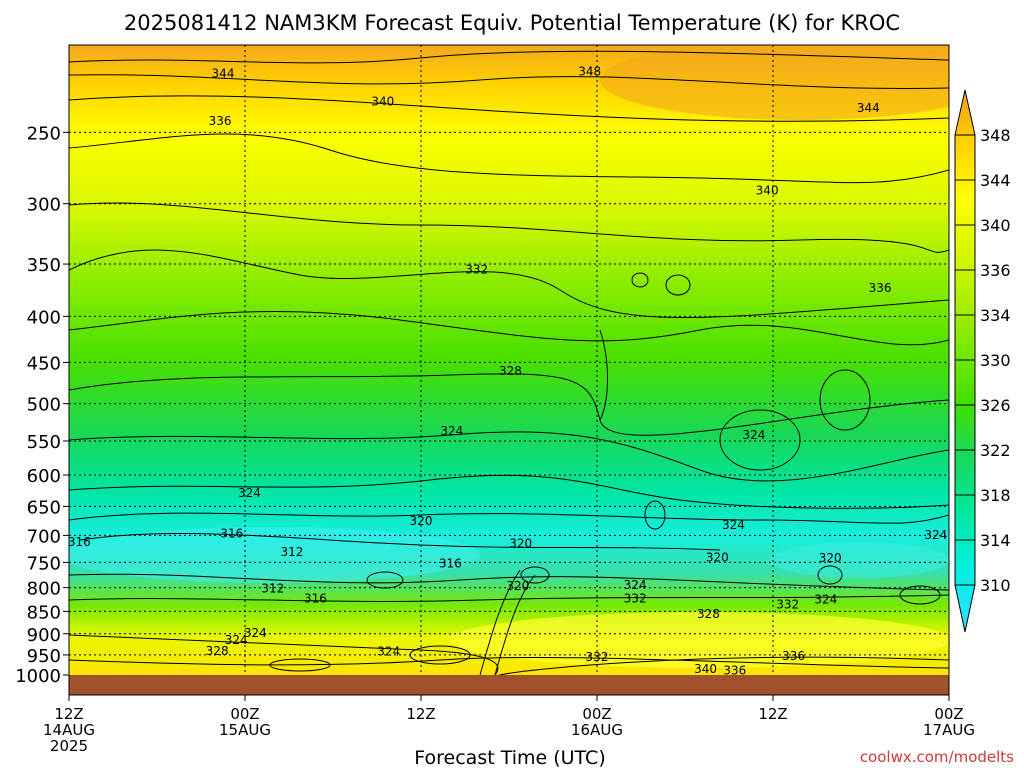 The width and height of the screenshot is (1024, 768). Describe the element at coordinates (995, 135) in the screenshot. I see `colorbar-label: 348` at that location.